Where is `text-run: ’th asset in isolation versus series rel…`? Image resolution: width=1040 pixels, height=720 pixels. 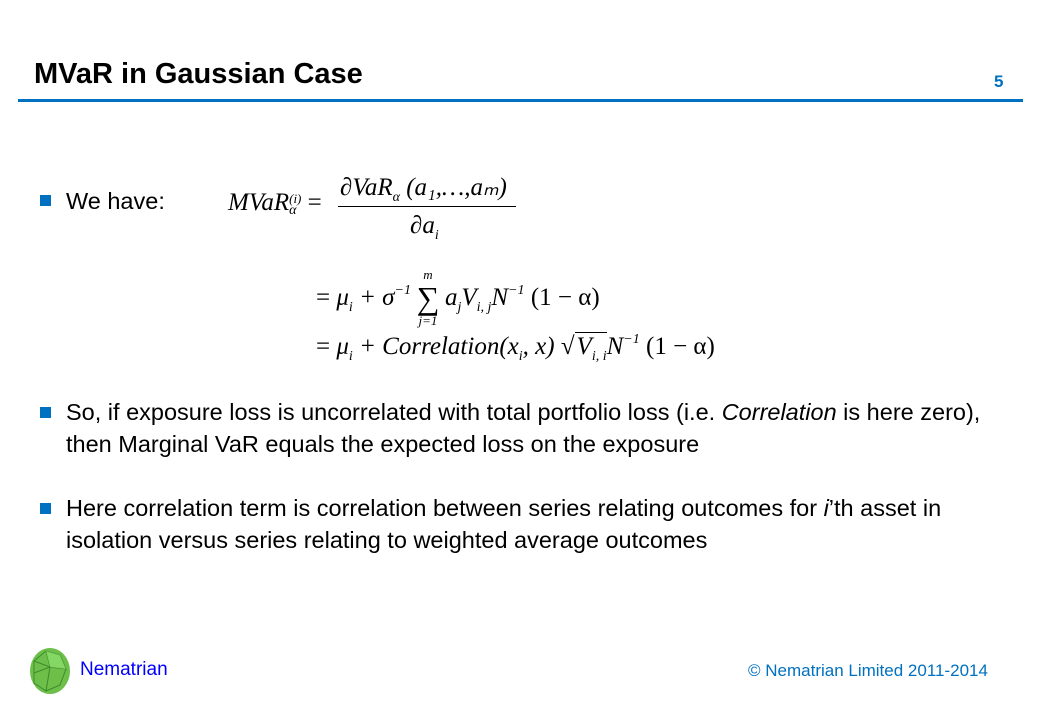 text-run: ’th asset in isolation versus series rel… is located at coordinates (504, 524).